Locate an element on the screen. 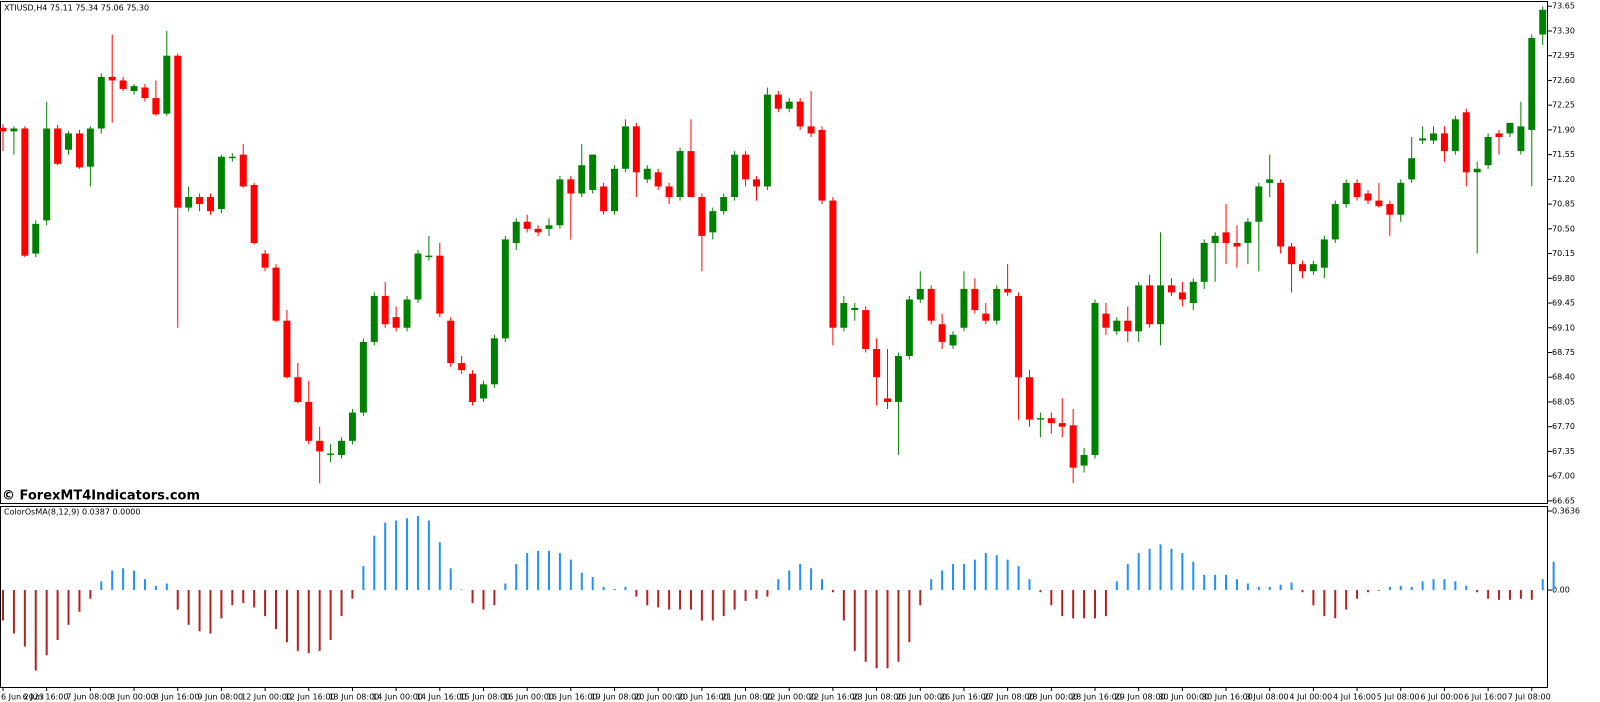 This screenshot has height=702, width=1600. x-tick-label: 30 Jun 00:00 is located at coordinates (1183, 697).